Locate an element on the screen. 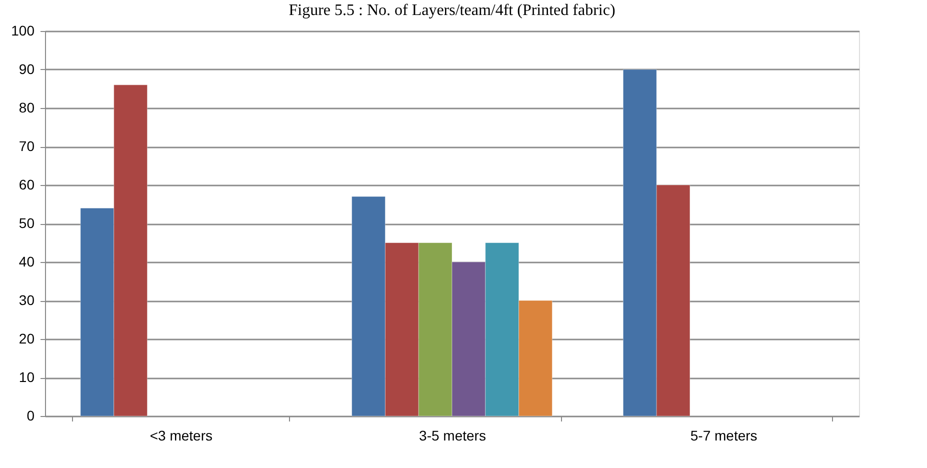  y-tick-label: 50 is located at coordinates (26, 223).